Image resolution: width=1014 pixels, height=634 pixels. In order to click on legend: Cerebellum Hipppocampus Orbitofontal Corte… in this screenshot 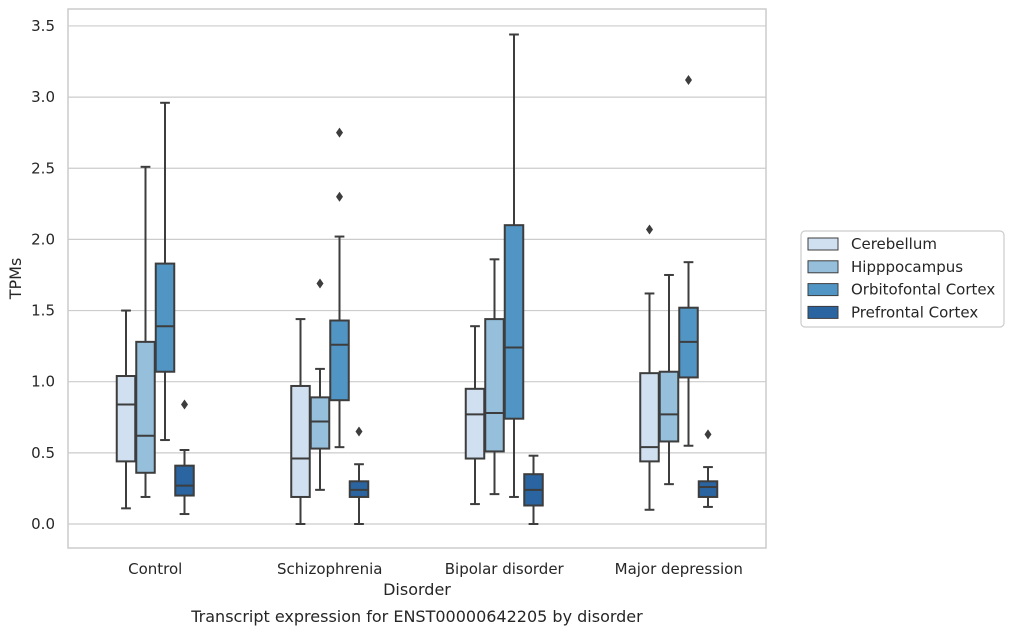, I will do `click(902, 279)`.